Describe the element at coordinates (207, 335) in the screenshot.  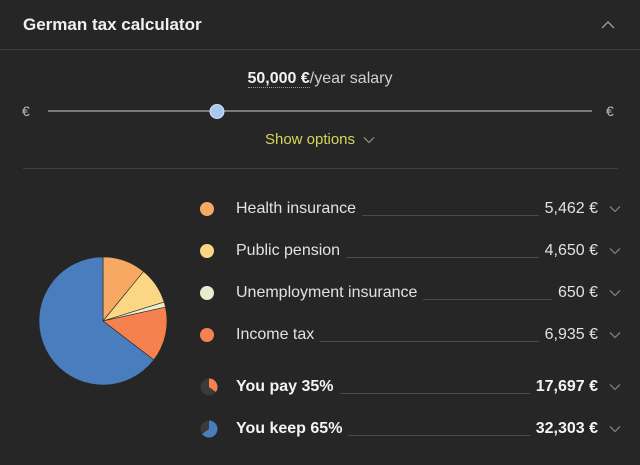
I see `income-tax-dot` at that location.